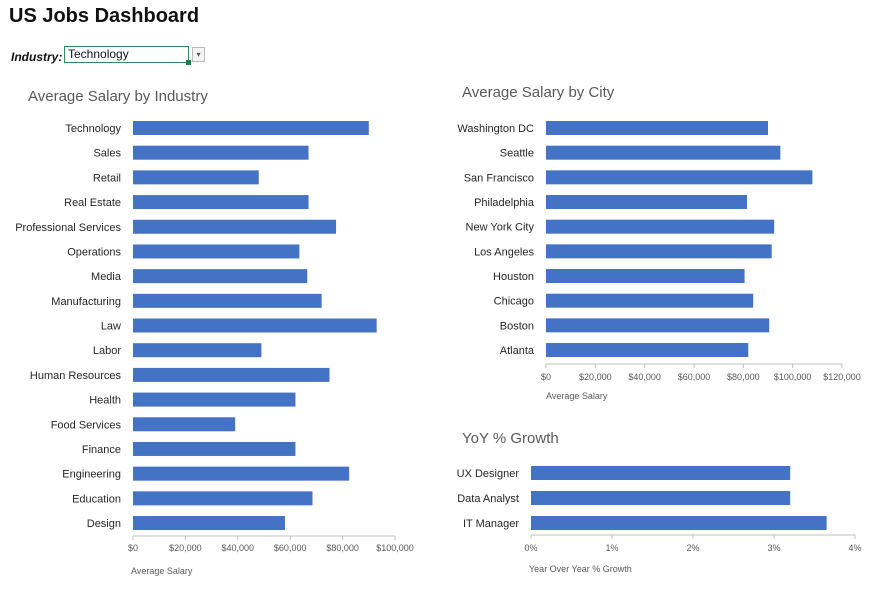 The height and width of the screenshot is (595, 887). I want to click on category-label: UX Designer, so click(488, 474).